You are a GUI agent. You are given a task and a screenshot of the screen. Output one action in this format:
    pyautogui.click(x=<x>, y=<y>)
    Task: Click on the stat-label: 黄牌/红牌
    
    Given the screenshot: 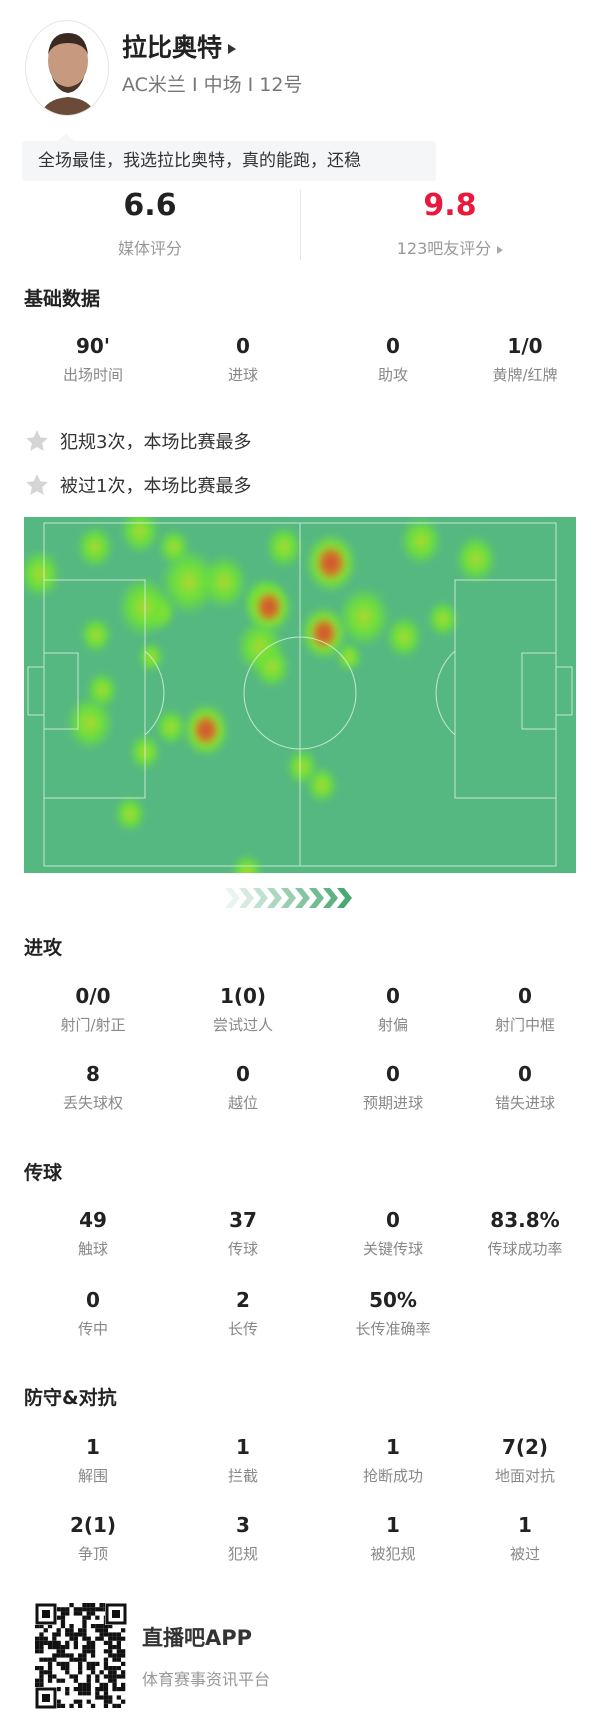 What is the action you would take?
    pyautogui.click(x=525, y=375)
    